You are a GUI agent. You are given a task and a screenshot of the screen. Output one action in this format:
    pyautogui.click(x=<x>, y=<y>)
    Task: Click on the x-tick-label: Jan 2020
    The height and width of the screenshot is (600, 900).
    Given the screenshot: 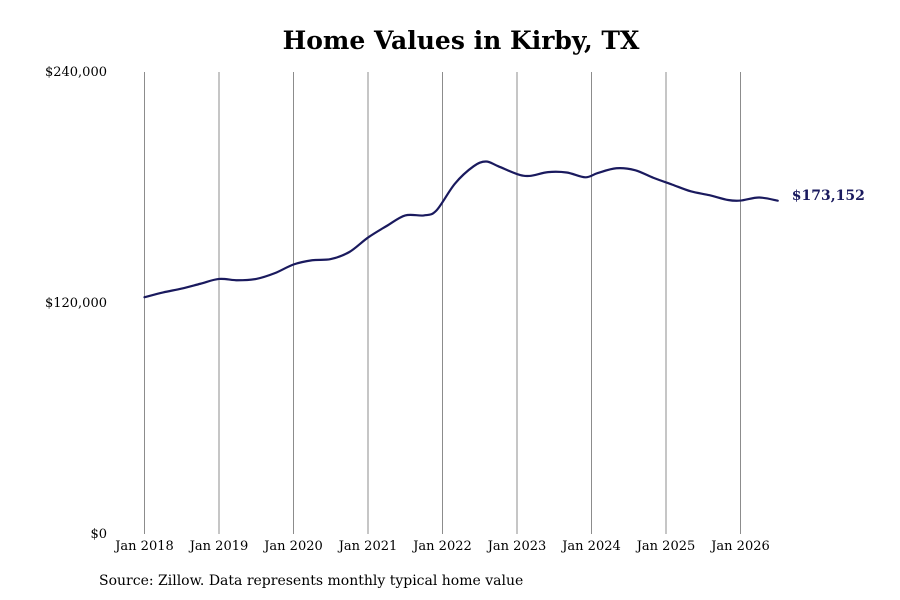 What is the action you would take?
    pyautogui.click(x=292, y=546)
    